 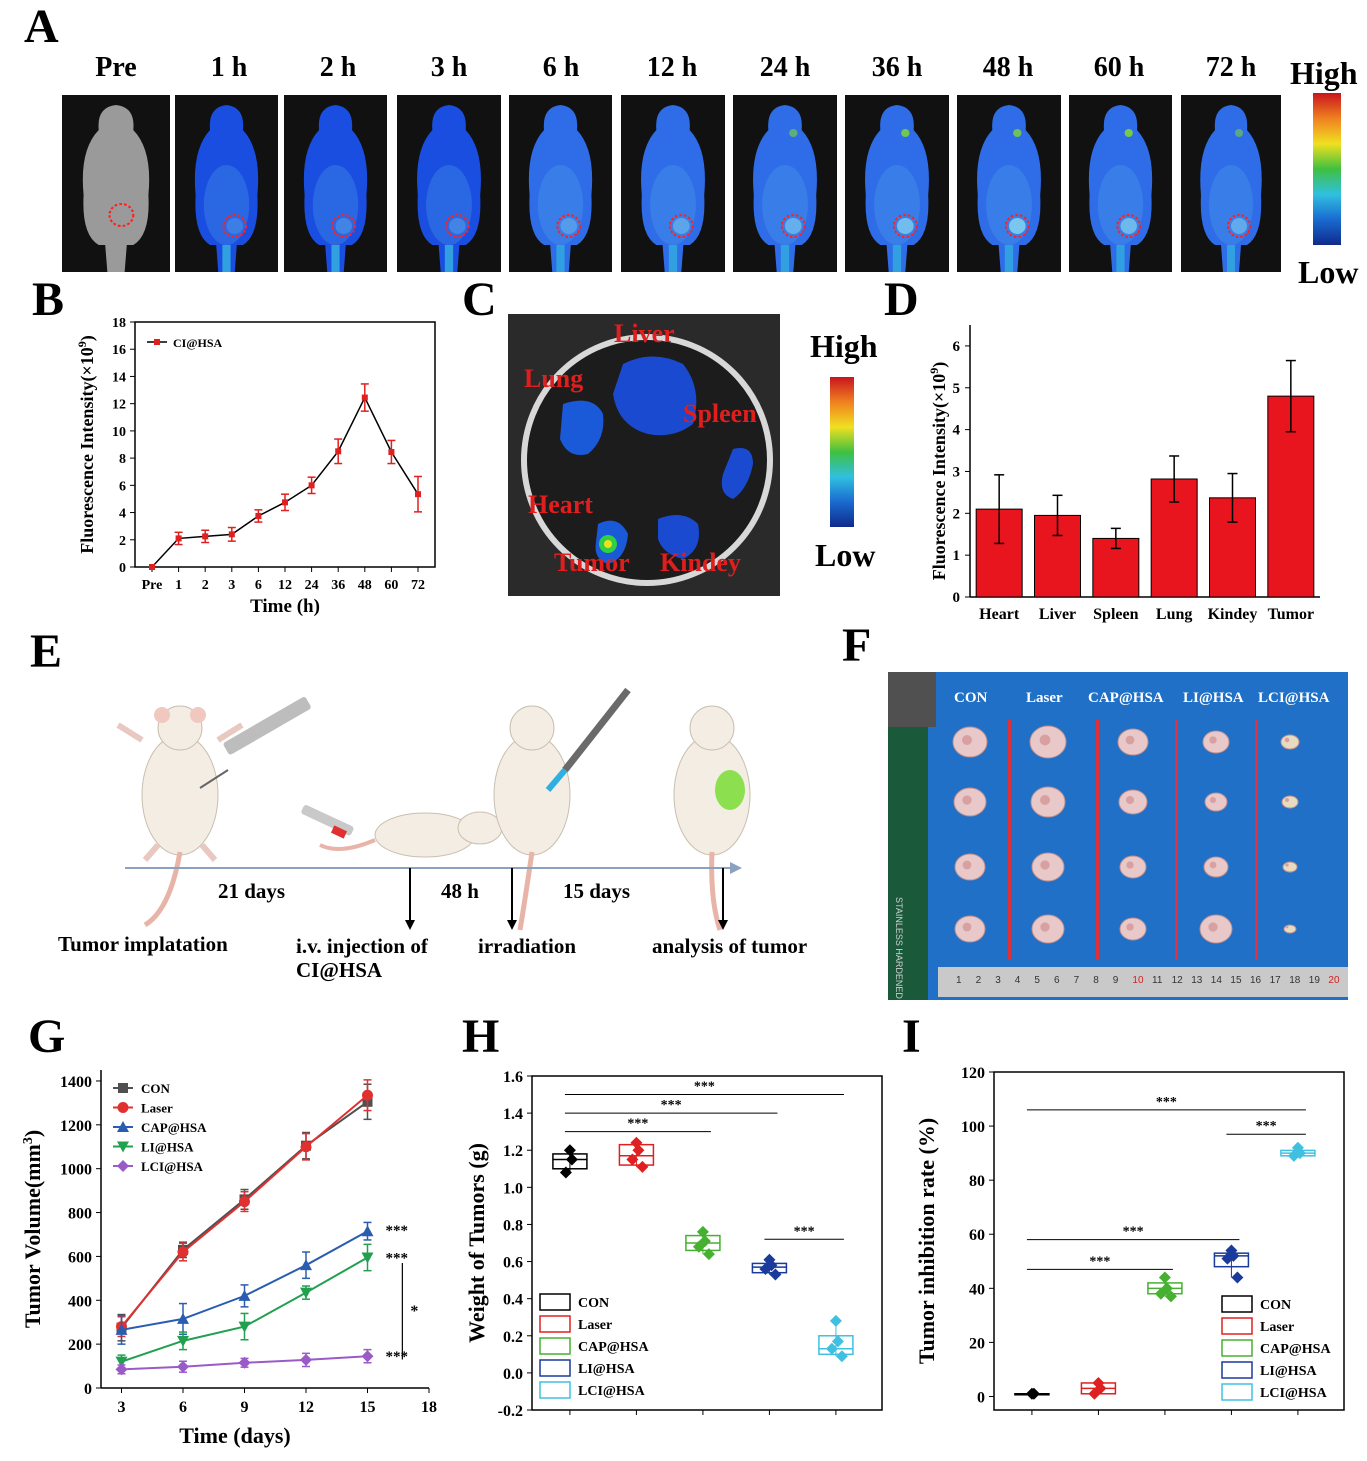 What do you see at coordinates (433, 809) in the screenshot?
I see `schedule-diagram` at bounding box center [433, 809].